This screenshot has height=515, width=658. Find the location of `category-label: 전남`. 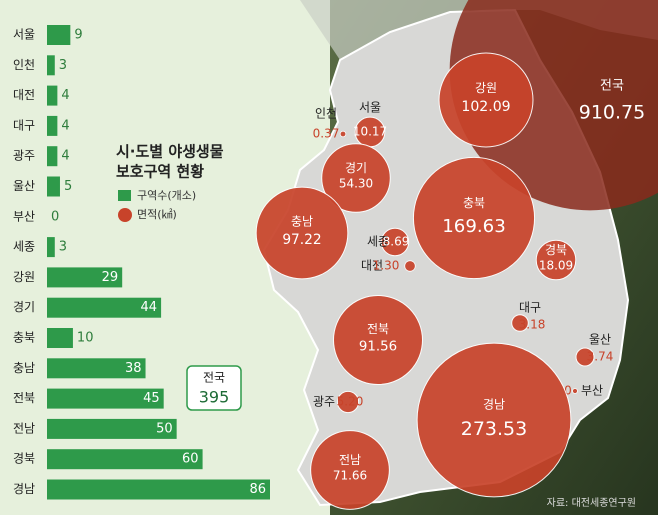

category-label: 전남 is located at coordinates (24, 428).